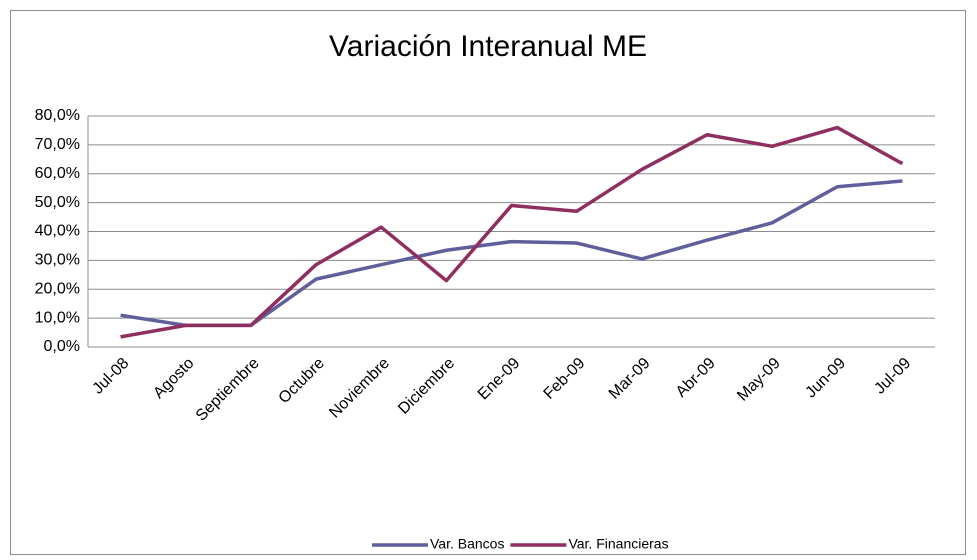 This screenshot has height=560, width=977. Describe the element at coordinates (62, 346) in the screenshot. I see `y-tick-label: 0,0%` at that location.